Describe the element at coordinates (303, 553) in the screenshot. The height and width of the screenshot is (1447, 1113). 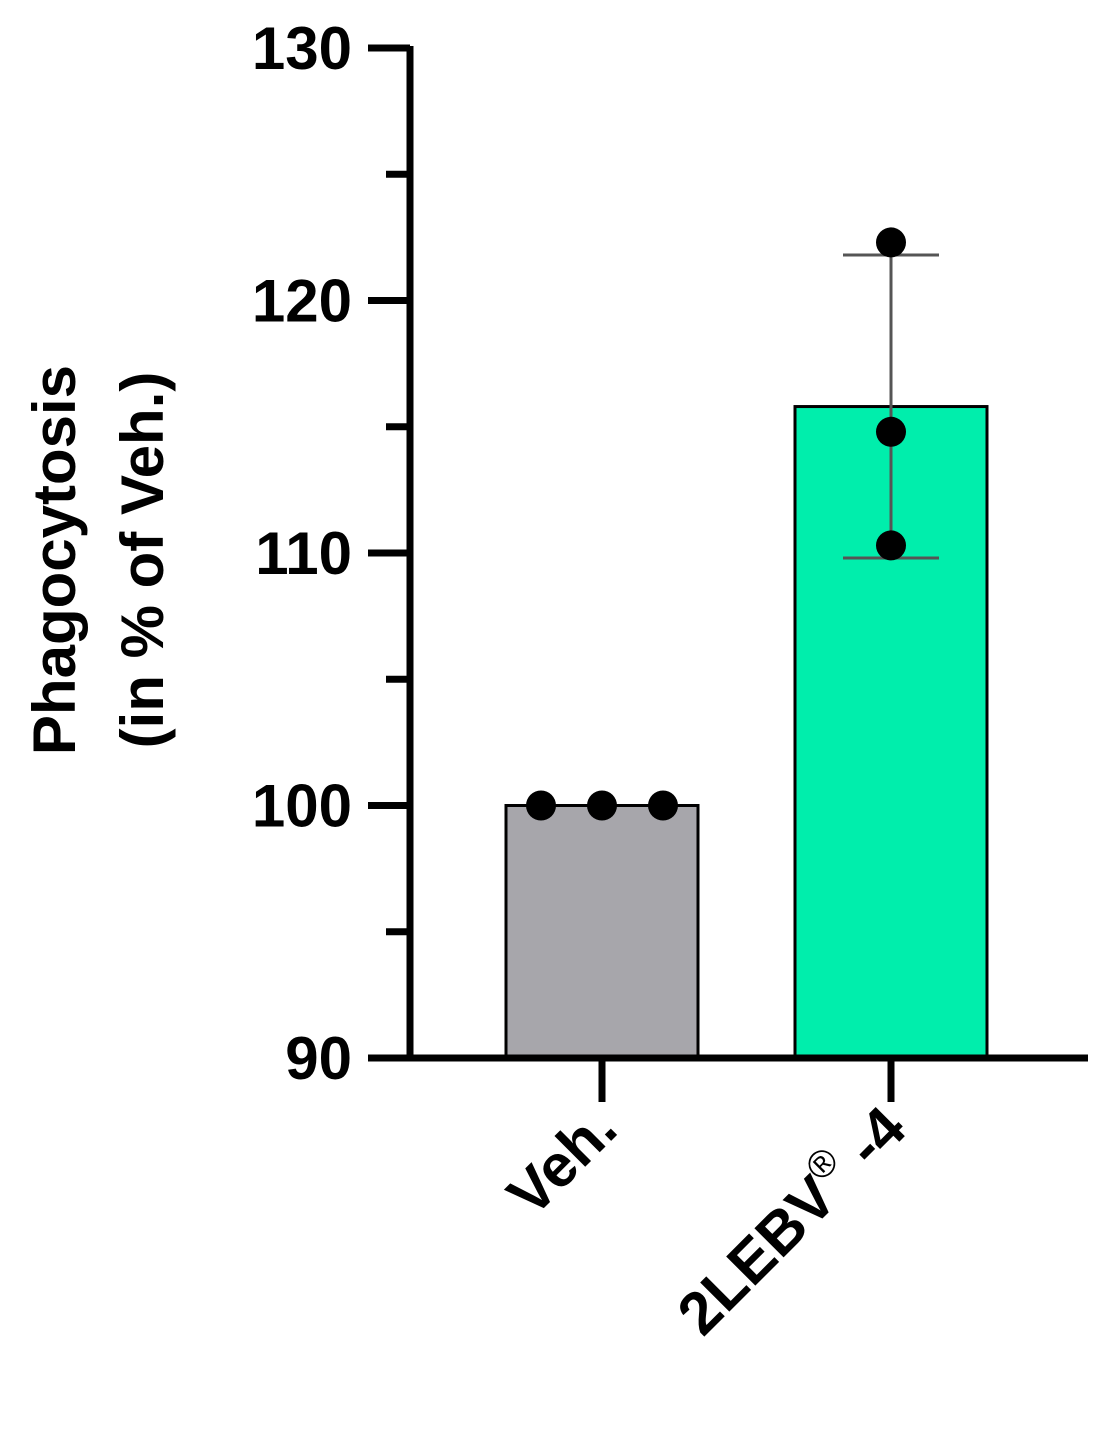
I see `y-tick-label-2: 110` at that location.